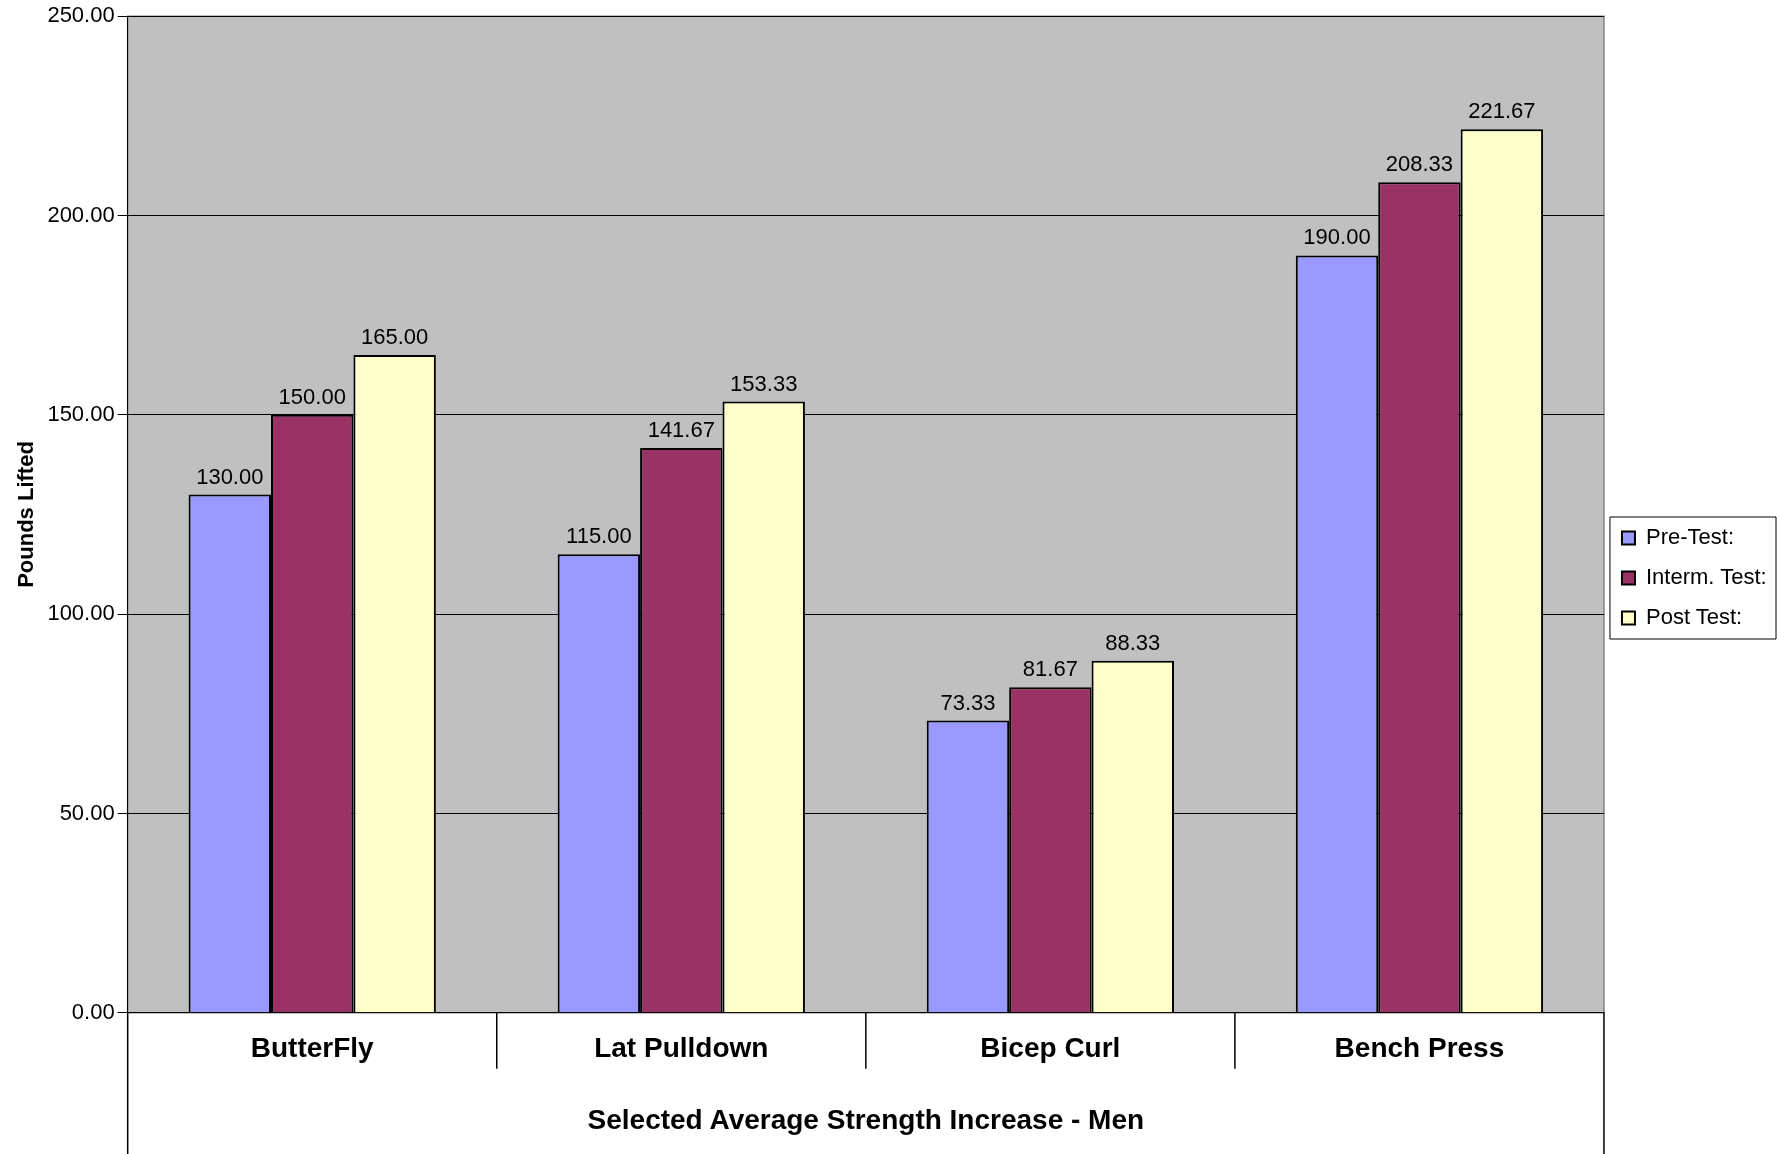  I want to click on y-tick-label: 100.00, so click(81, 613).